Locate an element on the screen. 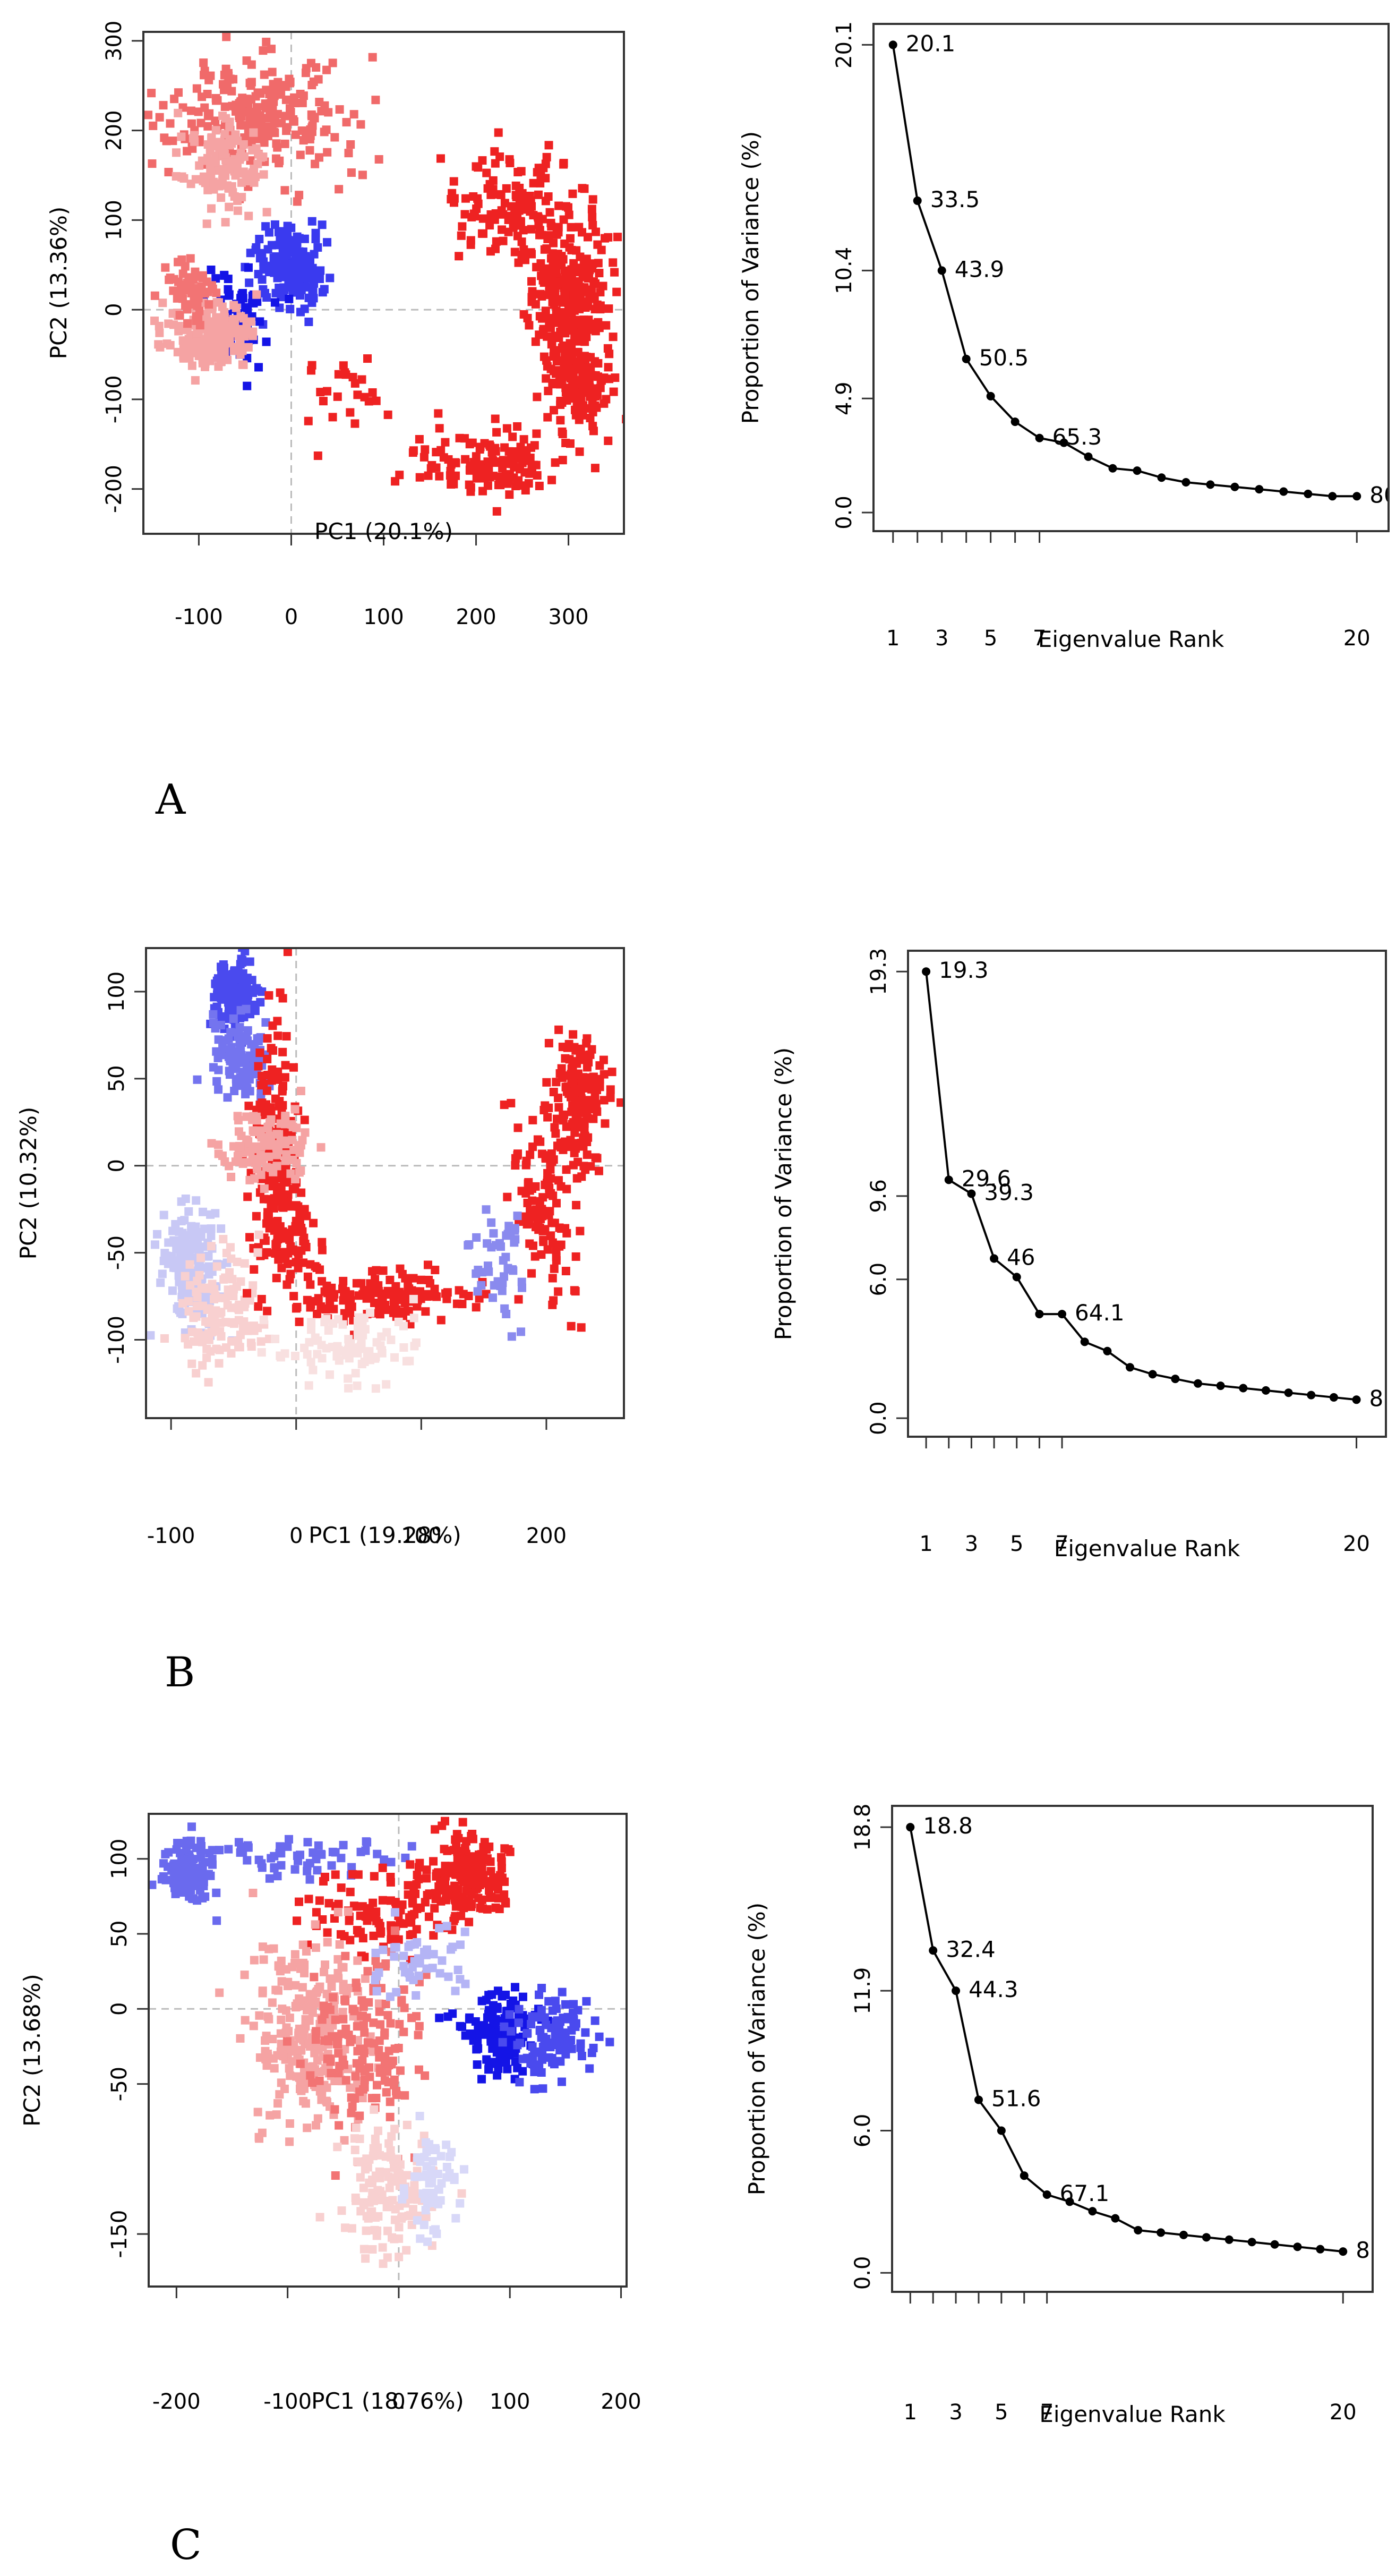 This screenshot has height=2576, width=1396. y-tick-label: 300 is located at coordinates (114, 41).